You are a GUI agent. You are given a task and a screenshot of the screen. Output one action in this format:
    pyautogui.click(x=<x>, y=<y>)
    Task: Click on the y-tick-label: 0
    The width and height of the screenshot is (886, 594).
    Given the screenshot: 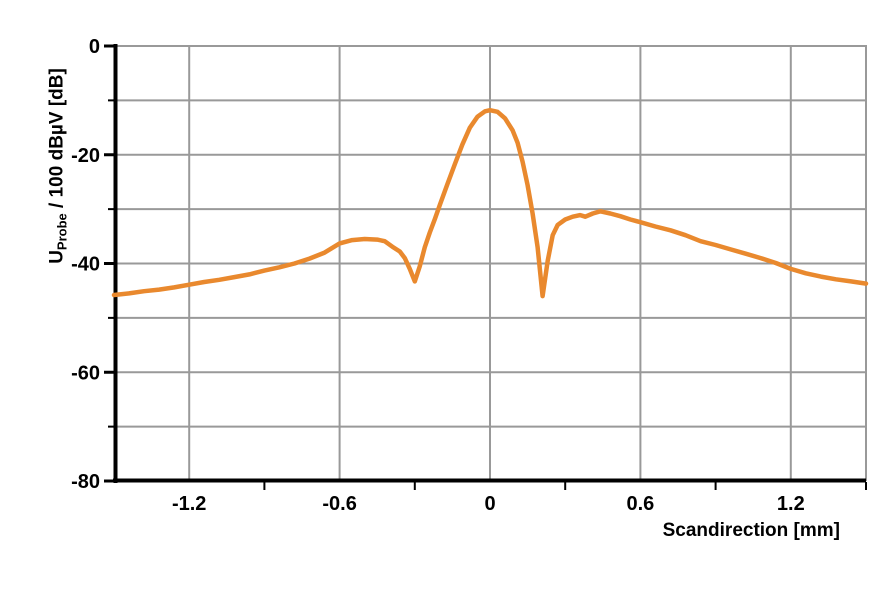 What is the action you would take?
    pyautogui.click(x=94, y=47)
    